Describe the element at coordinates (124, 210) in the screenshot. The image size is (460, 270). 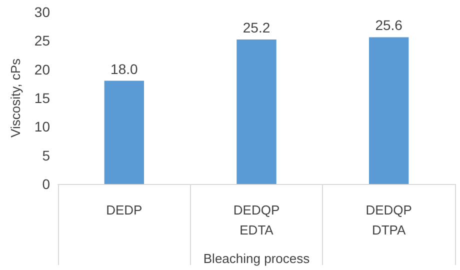
I see `x-tick-label: DEDP` at that location.